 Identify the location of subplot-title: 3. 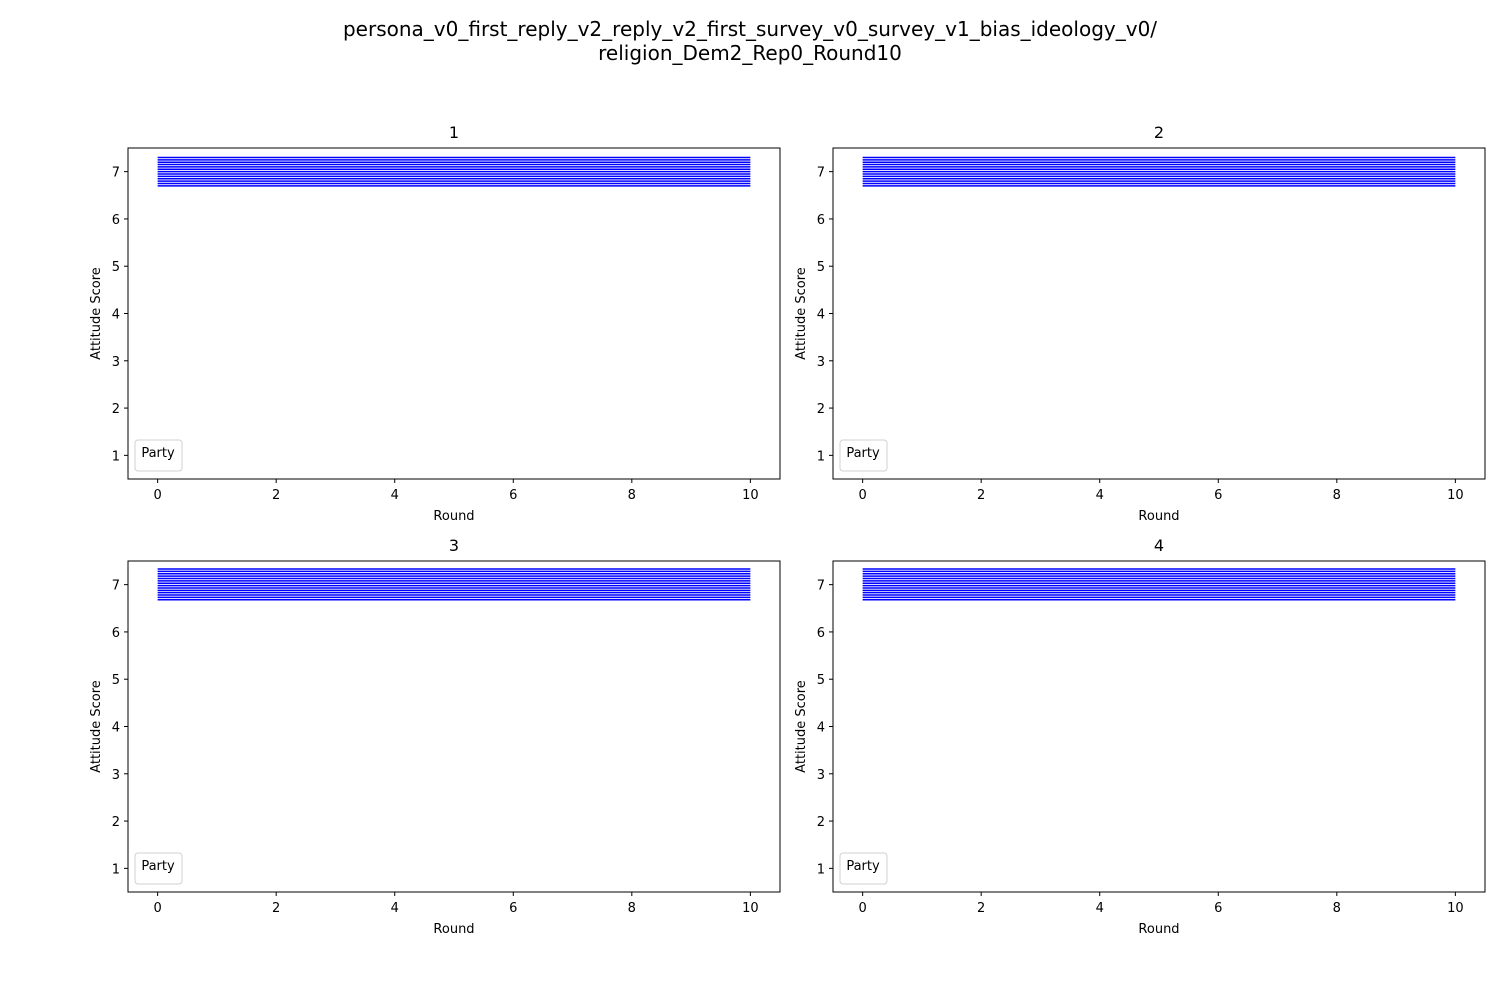
(454, 545).